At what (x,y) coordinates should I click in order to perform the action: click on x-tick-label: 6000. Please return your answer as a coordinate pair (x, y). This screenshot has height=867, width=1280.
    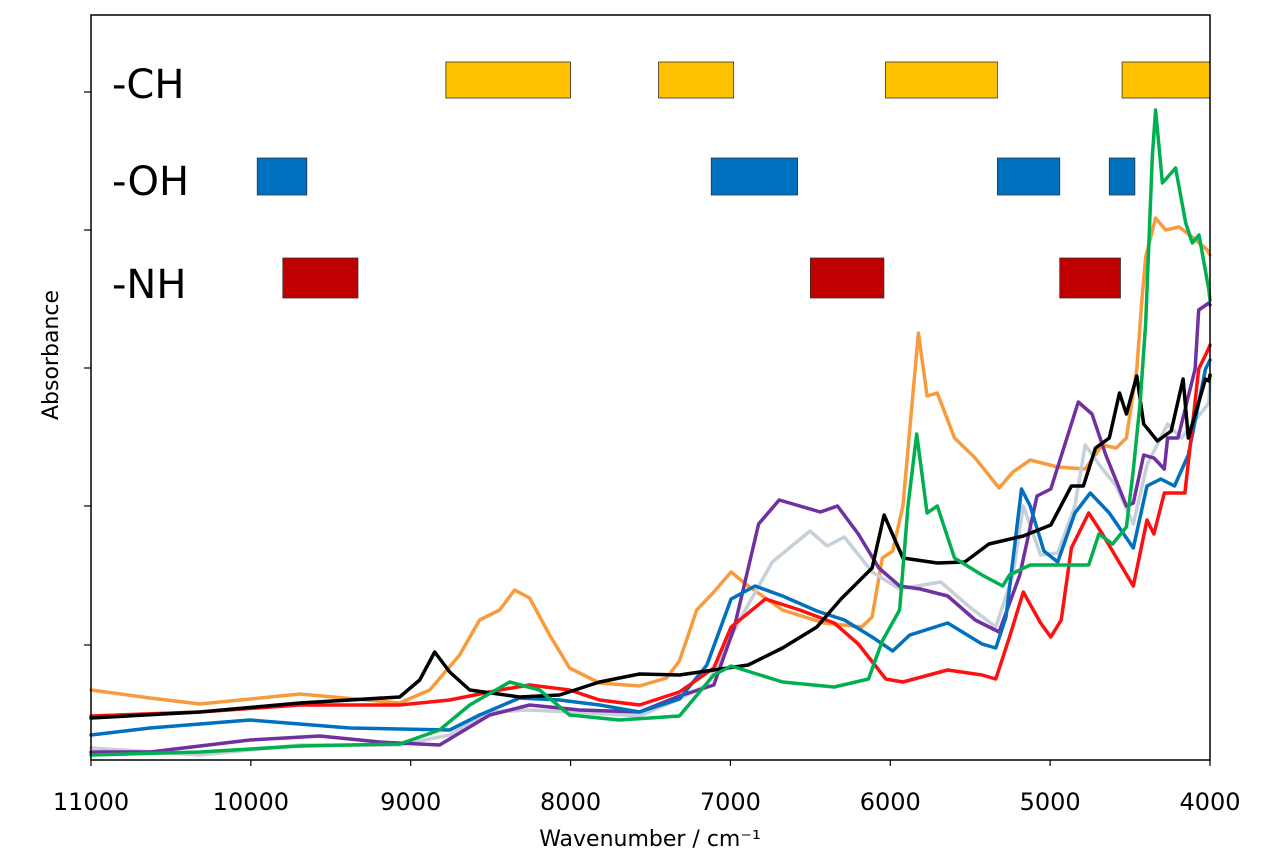
    Looking at the image, I should click on (890, 802).